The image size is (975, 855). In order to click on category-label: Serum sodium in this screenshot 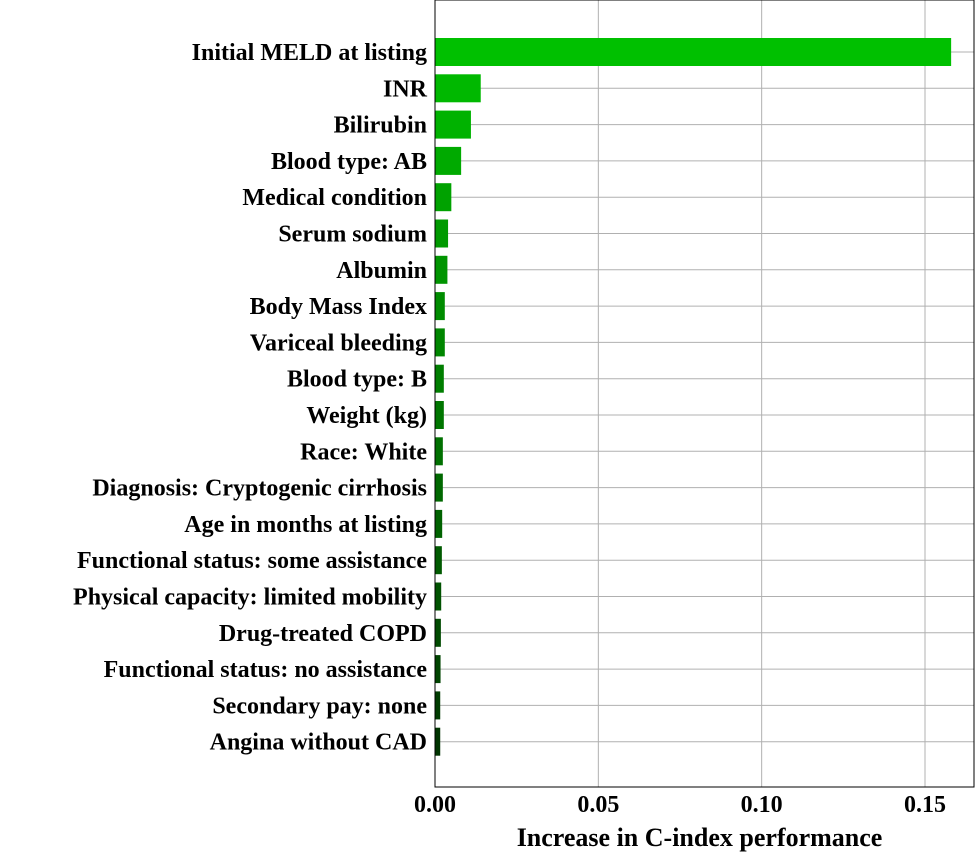, I will do `click(352, 235)`.